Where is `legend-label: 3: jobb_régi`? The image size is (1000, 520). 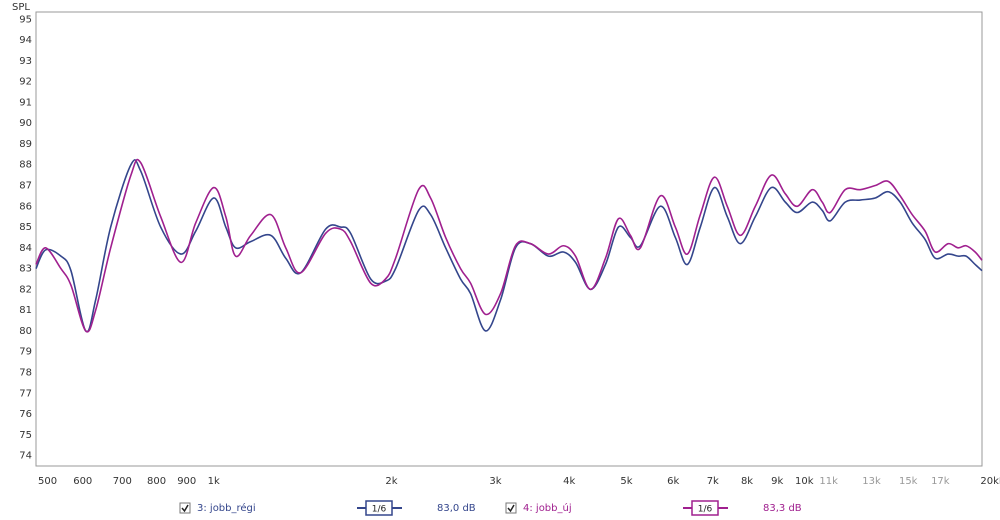 legend-label: 3: jobb_régi is located at coordinates (226, 508).